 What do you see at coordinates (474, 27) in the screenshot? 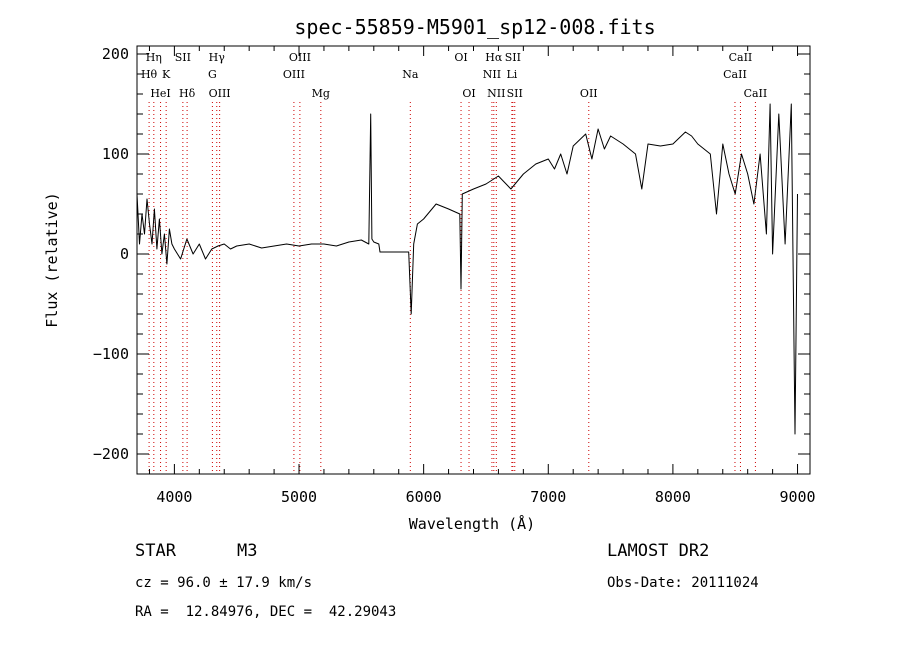
I see `chart-title: spec-55859-M5901_sp12-008.fits` at bounding box center [474, 27].